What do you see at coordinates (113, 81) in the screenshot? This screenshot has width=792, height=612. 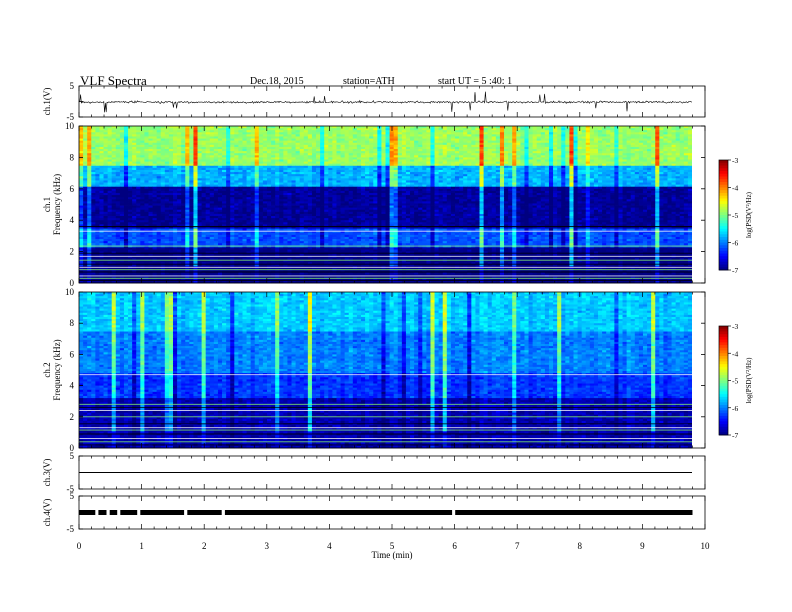 I see `chart-title: VLF Spectra` at bounding box center [113, 81].